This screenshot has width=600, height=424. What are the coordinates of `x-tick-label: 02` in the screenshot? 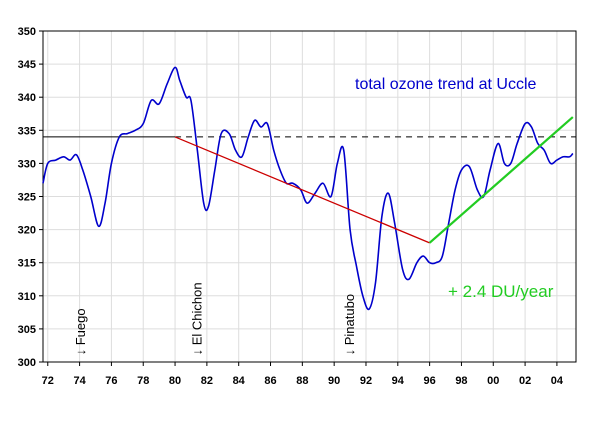 It's located at (525, 381).